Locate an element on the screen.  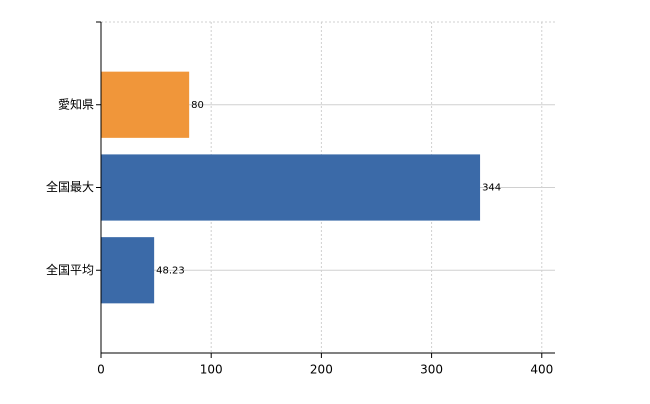
x-tick-label: 200 is located at coordinates (321, 370).